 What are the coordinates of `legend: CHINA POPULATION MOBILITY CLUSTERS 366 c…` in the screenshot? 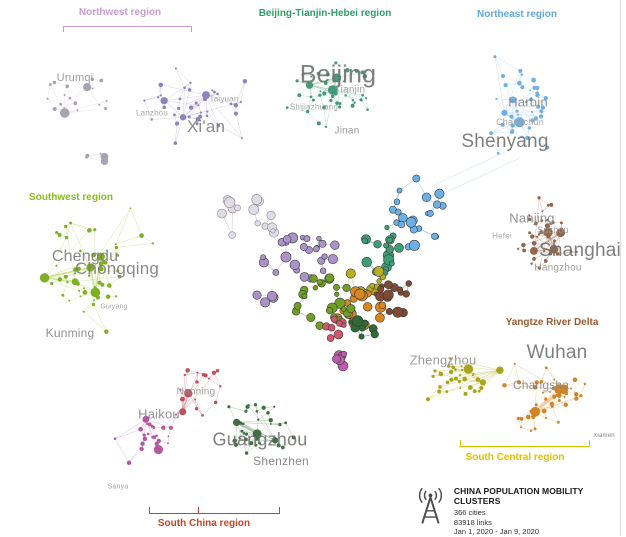 It's located at (521, 511).